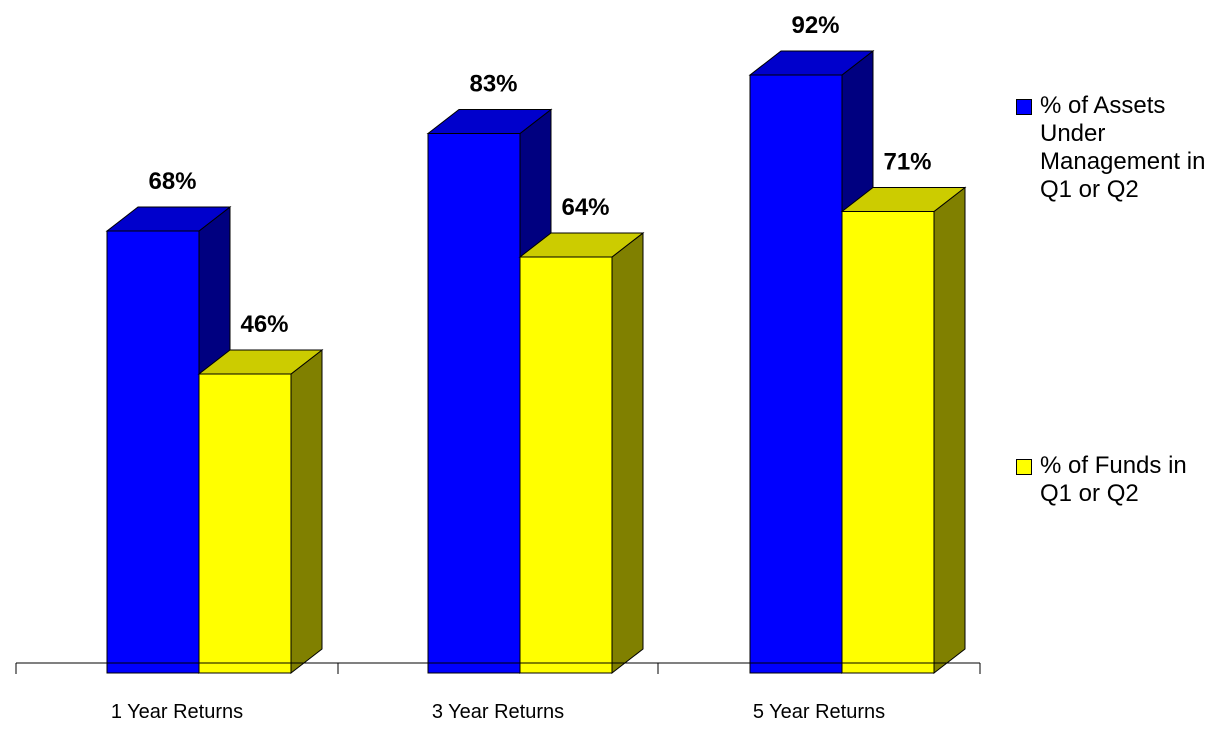  I want to click on x-tick-label-0: 1 Year Returns, so click(177, 712).